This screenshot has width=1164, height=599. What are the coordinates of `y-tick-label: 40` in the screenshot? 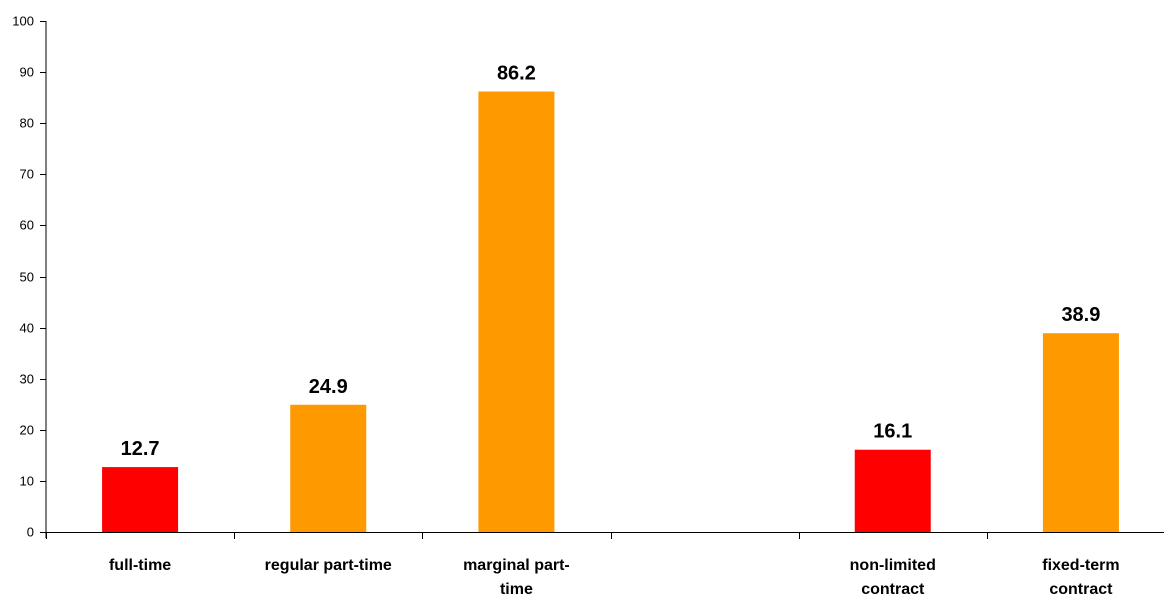 It's located at (27, 328).